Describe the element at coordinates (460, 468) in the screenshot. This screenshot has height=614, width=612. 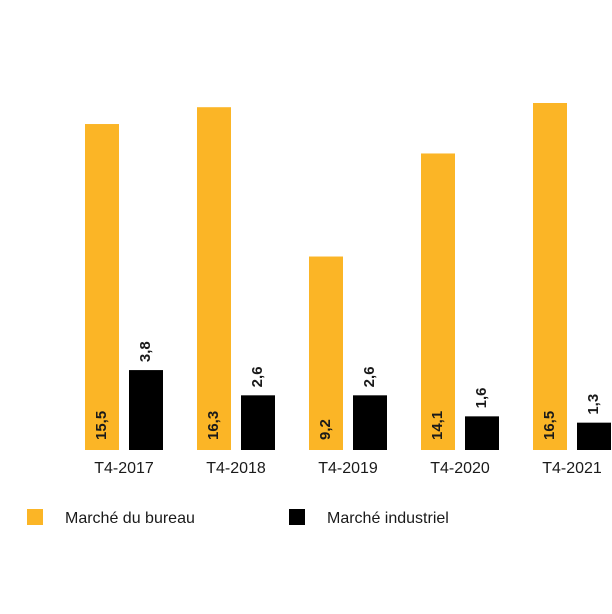
I see `x-tick-label: T4-2020` at that location.